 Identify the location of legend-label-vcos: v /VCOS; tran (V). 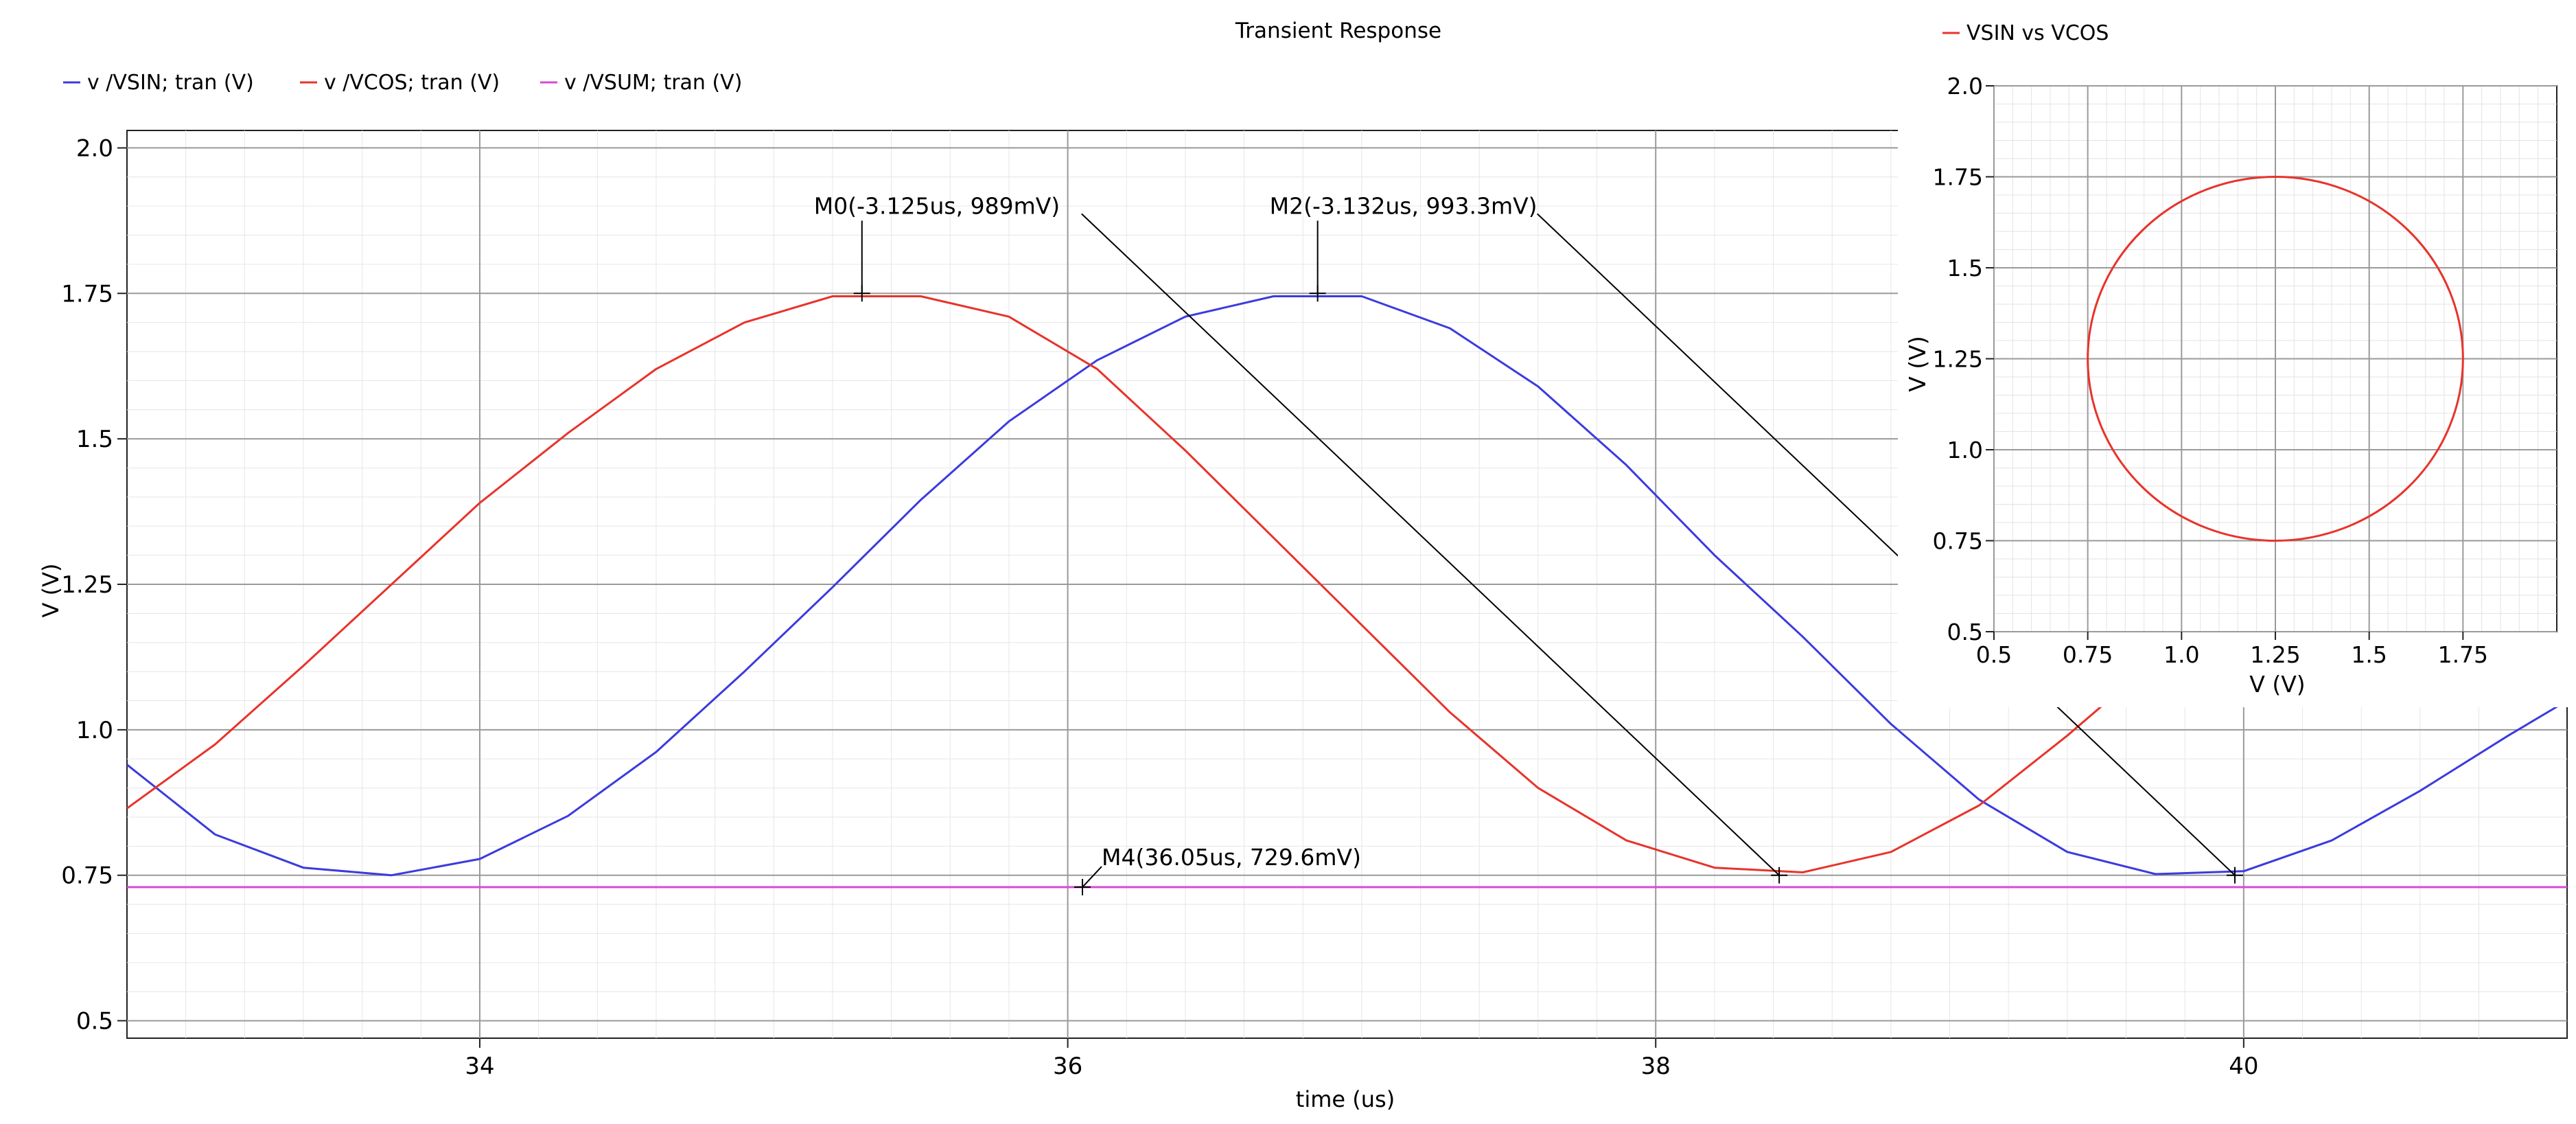
(412, 83).